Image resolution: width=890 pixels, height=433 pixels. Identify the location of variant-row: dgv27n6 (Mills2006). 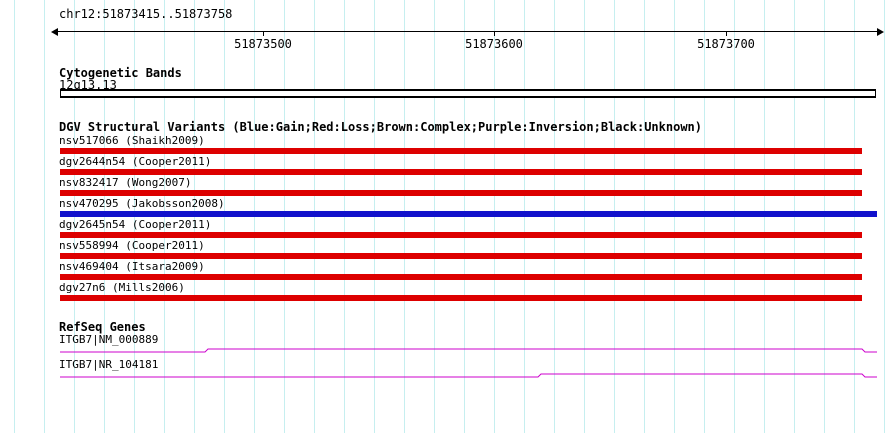
(445, 292).